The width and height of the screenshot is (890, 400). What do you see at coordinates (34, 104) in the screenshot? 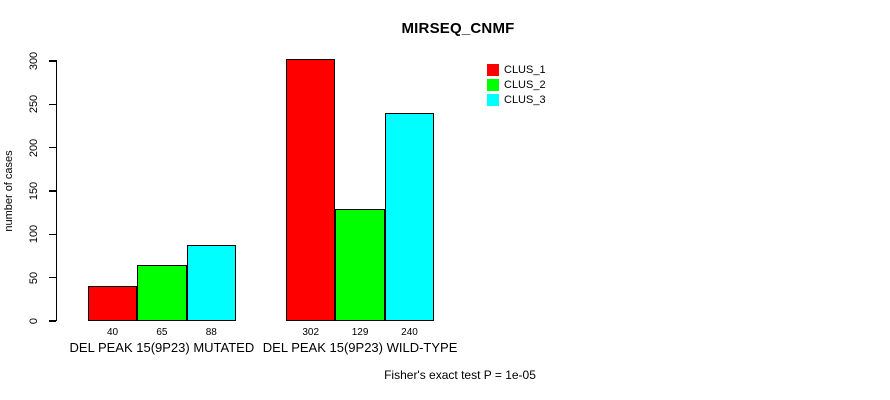
I see `y-tick-label: 250` at bounding box center [34, 104].